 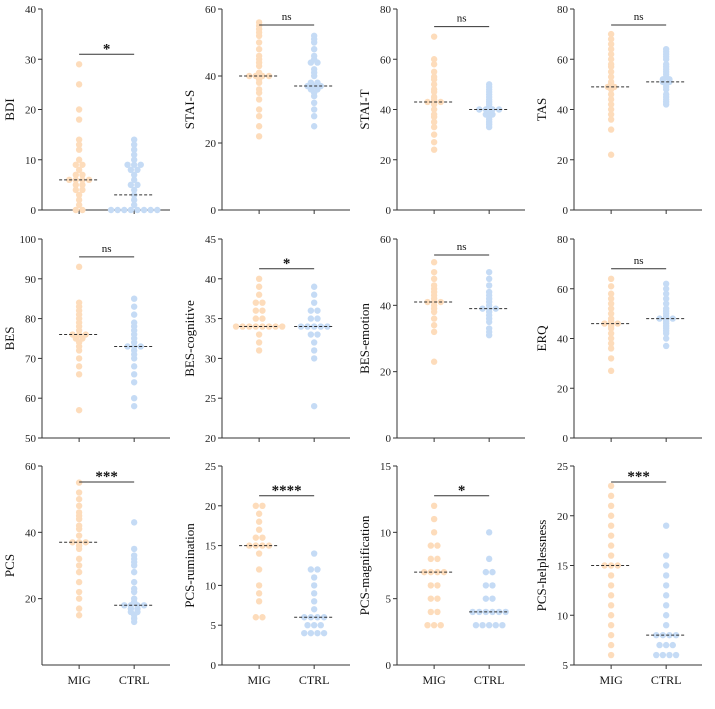 What do you see at coordinates (86, 574) in the screenshot?
I see `panel-pcs: 20 40 60 PCS MIG CTRL ***` at bounding box center [86, 574].